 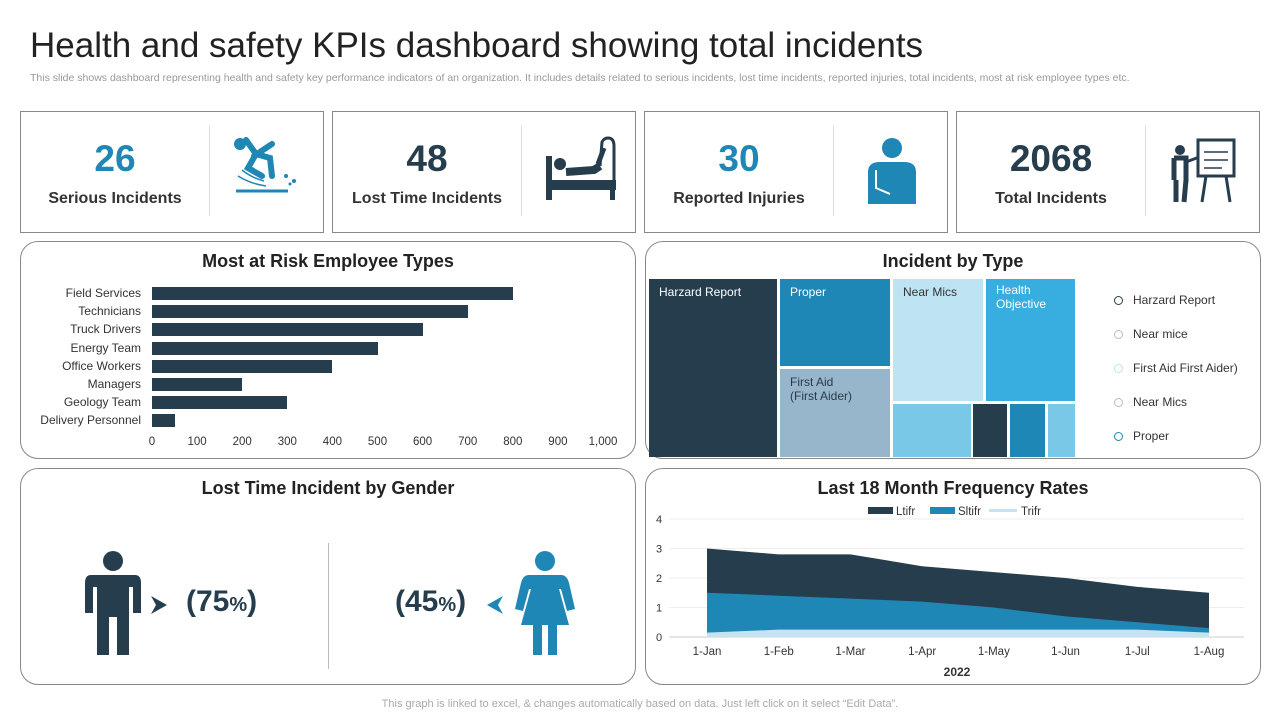 I want to click on gender-panel: Lost Time Incident by Gender (75%) (45%), so click(x=328, y=576).